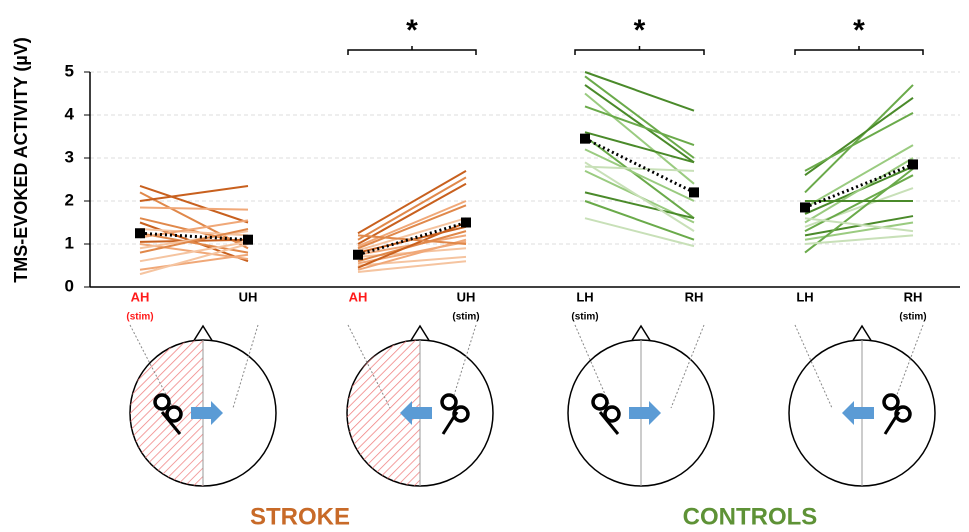  Describe the element at coordinates (69, 70) in the screenshot. I see `y-tick-label: 5` at that location.